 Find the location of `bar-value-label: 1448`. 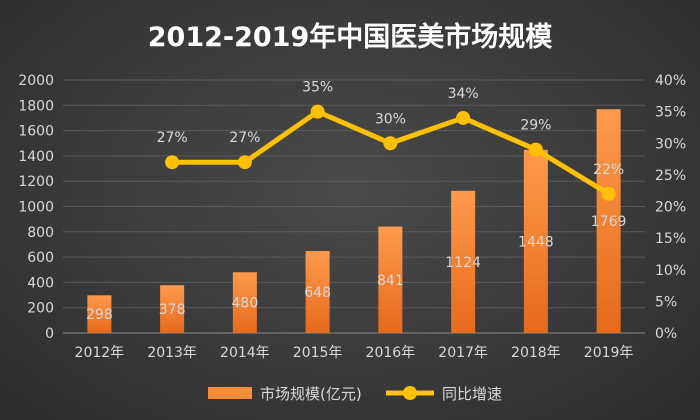

bar-value-label: 1448 is located at coordinates (536, 242).